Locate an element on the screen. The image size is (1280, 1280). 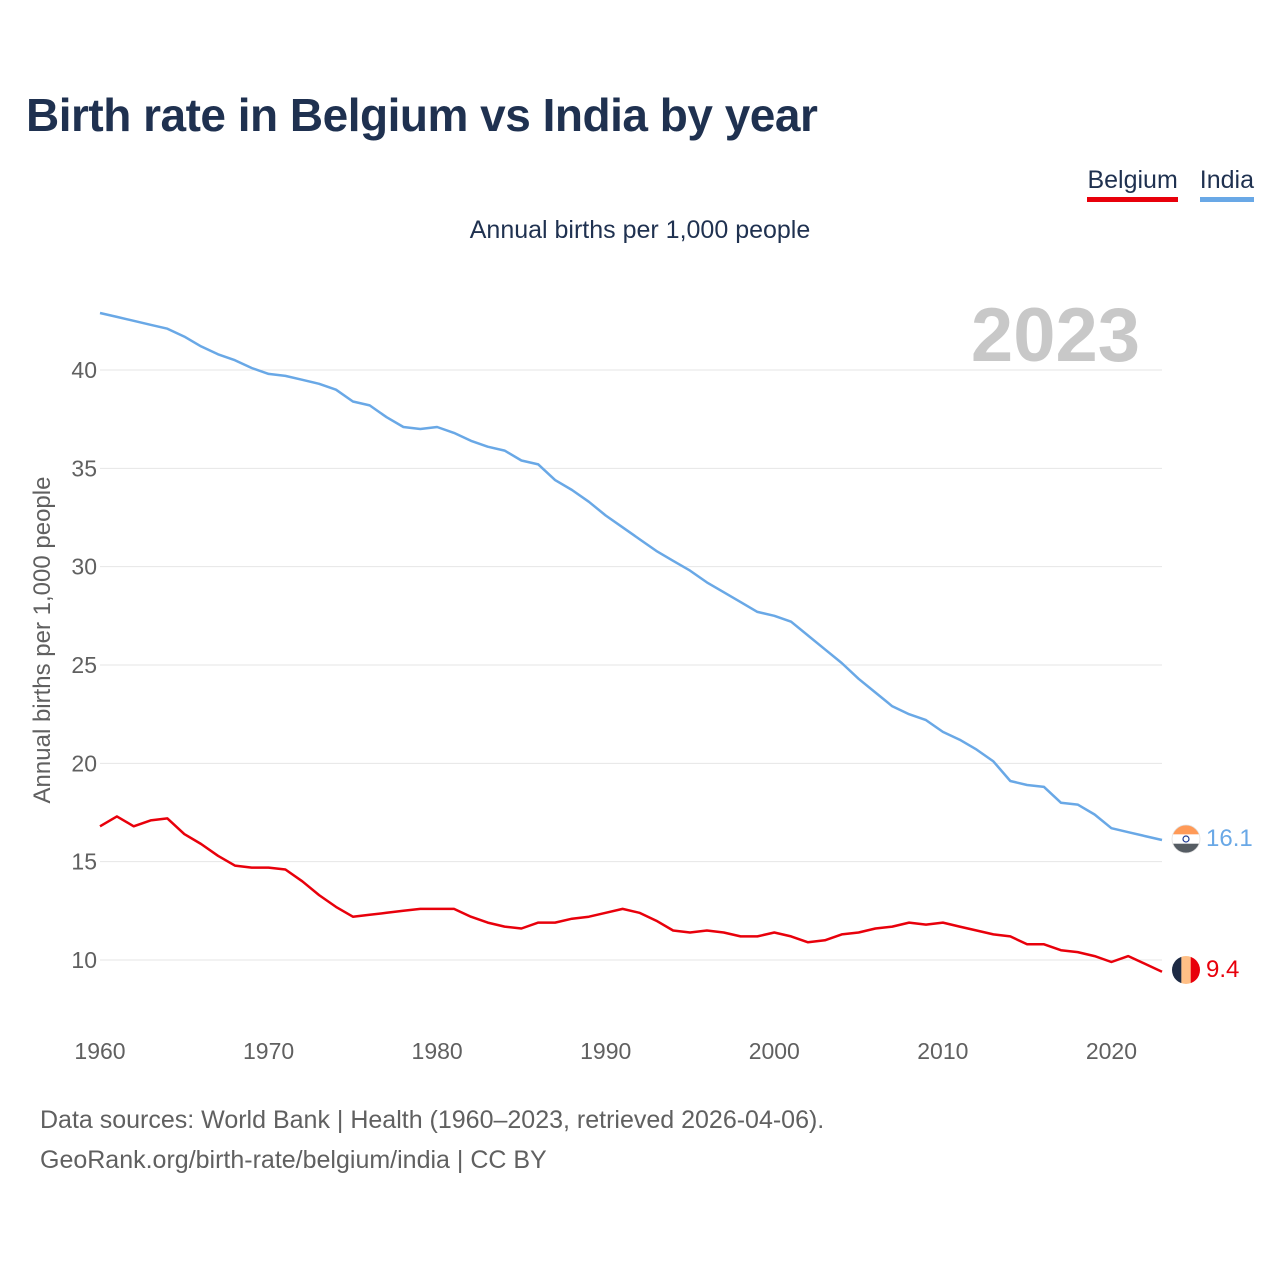
y-tick-label: 40 is located at coordinates (84, 370).